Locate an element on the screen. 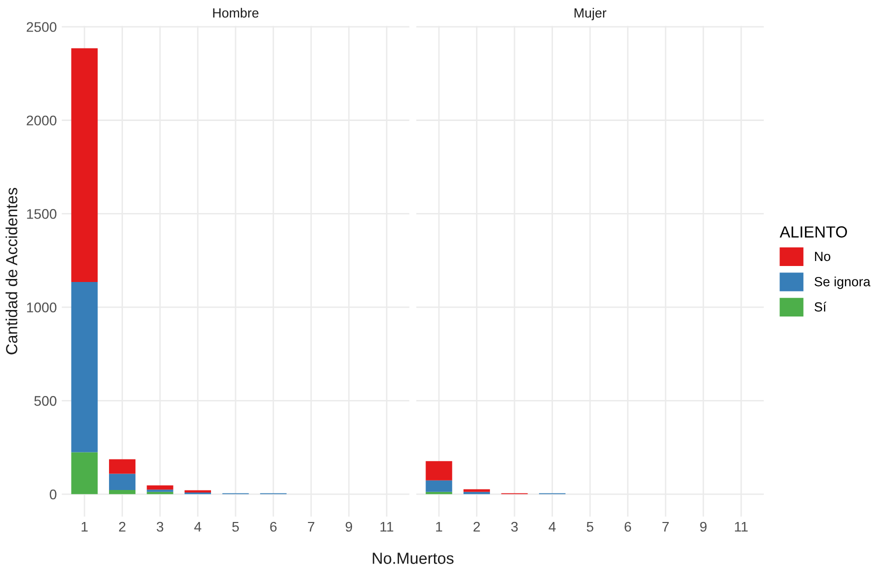  y-axis-title: Cantidad de Accidentes is located at coordinates (12, 271).